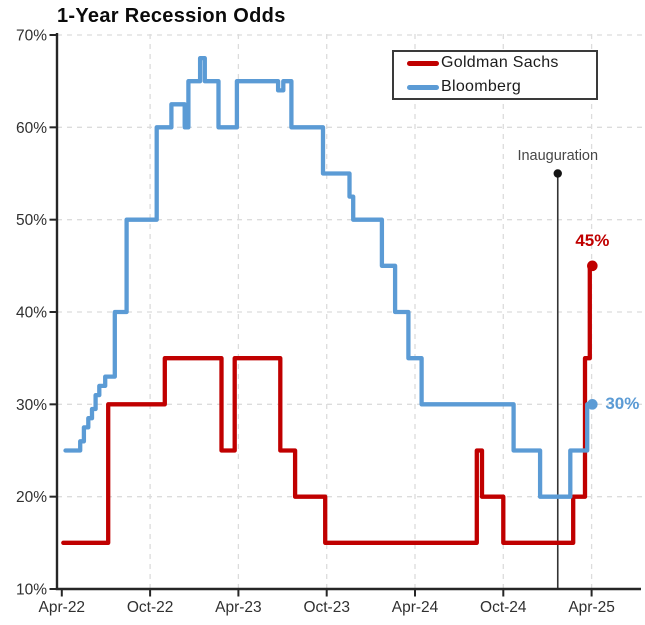 This screenshot has width=645, height=625. What do you see at coordinates (495, 75) in the screenshot?
I see `legend: Goldman Sachs Bloomberg` at bounding box center [495, 75].